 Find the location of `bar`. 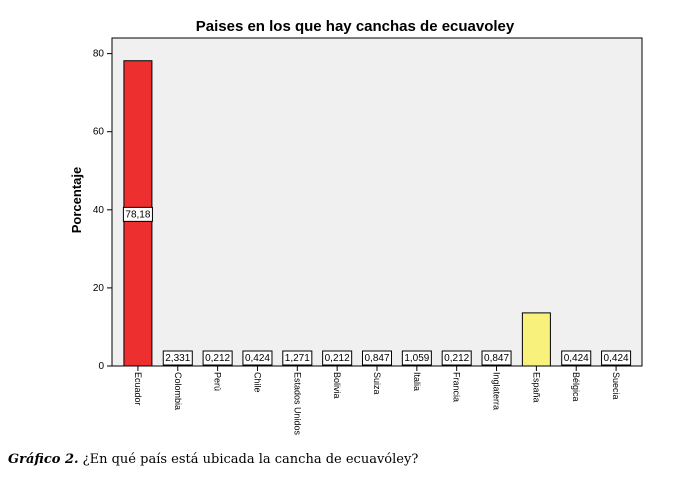

bar is located at coordinates (536, 339).